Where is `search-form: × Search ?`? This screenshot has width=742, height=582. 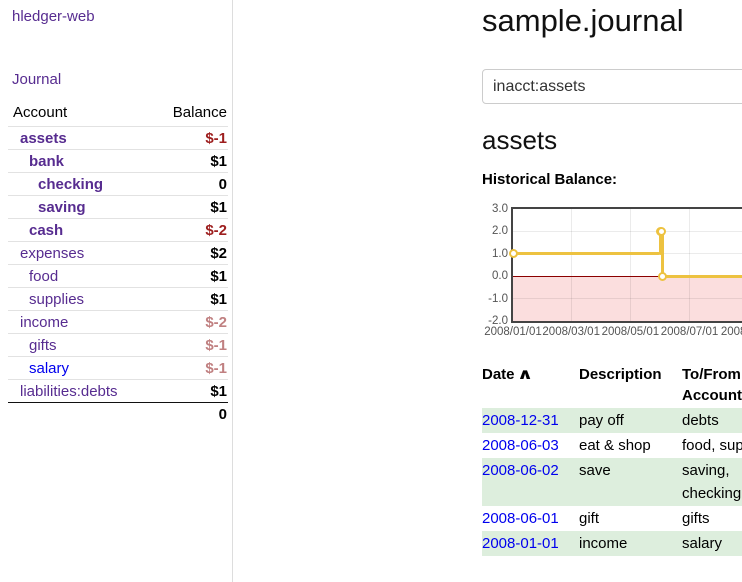 search-form: × Search ? is located at coordinates (612, 86).